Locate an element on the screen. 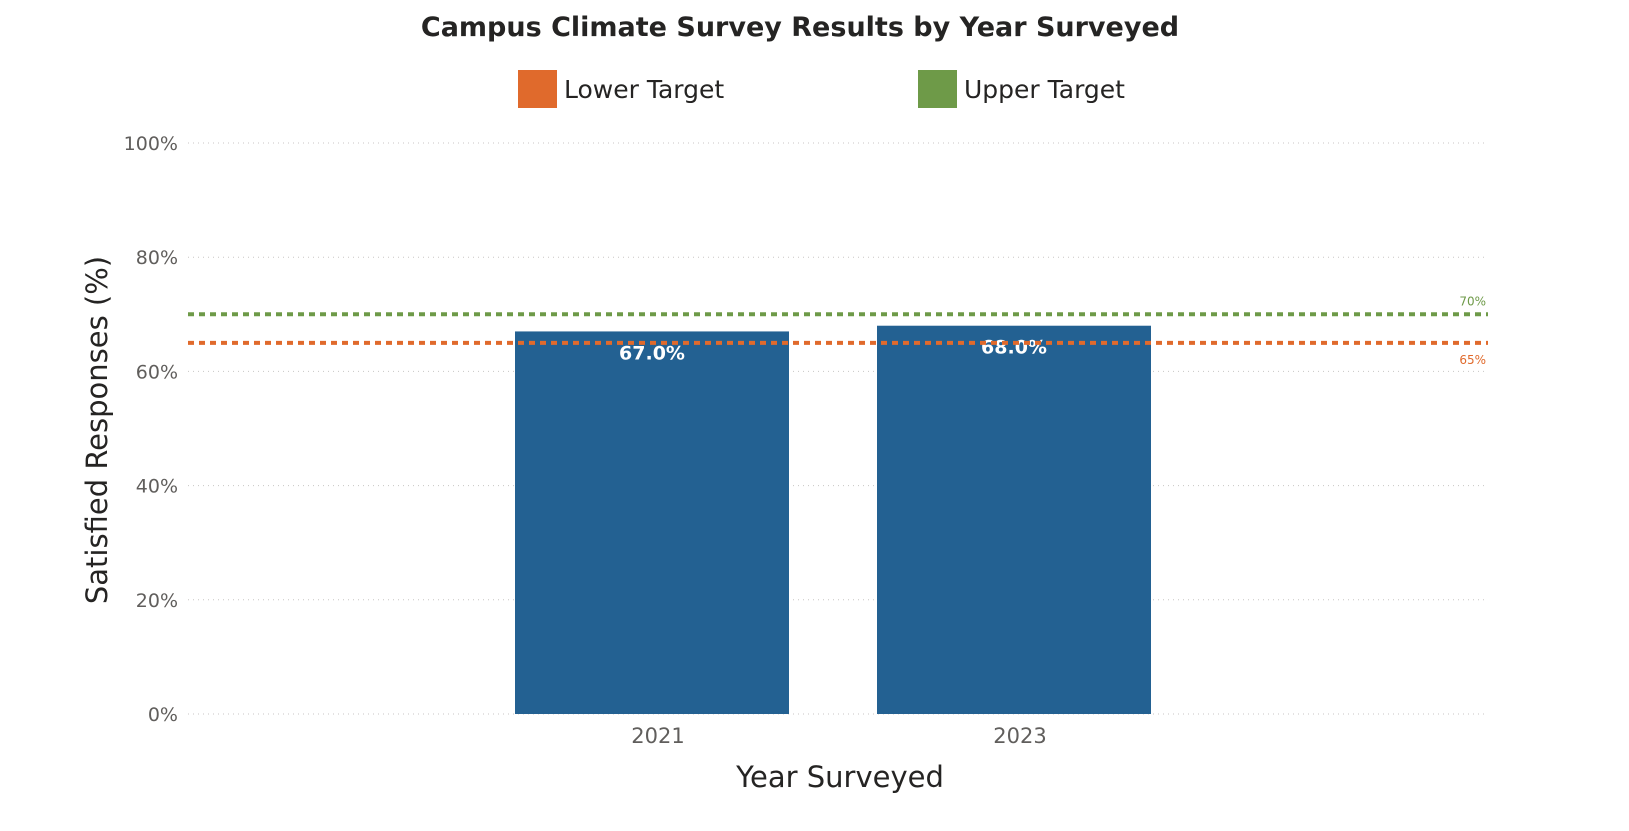  x-tick-label: 2021 is located at coordinates (657, 736).